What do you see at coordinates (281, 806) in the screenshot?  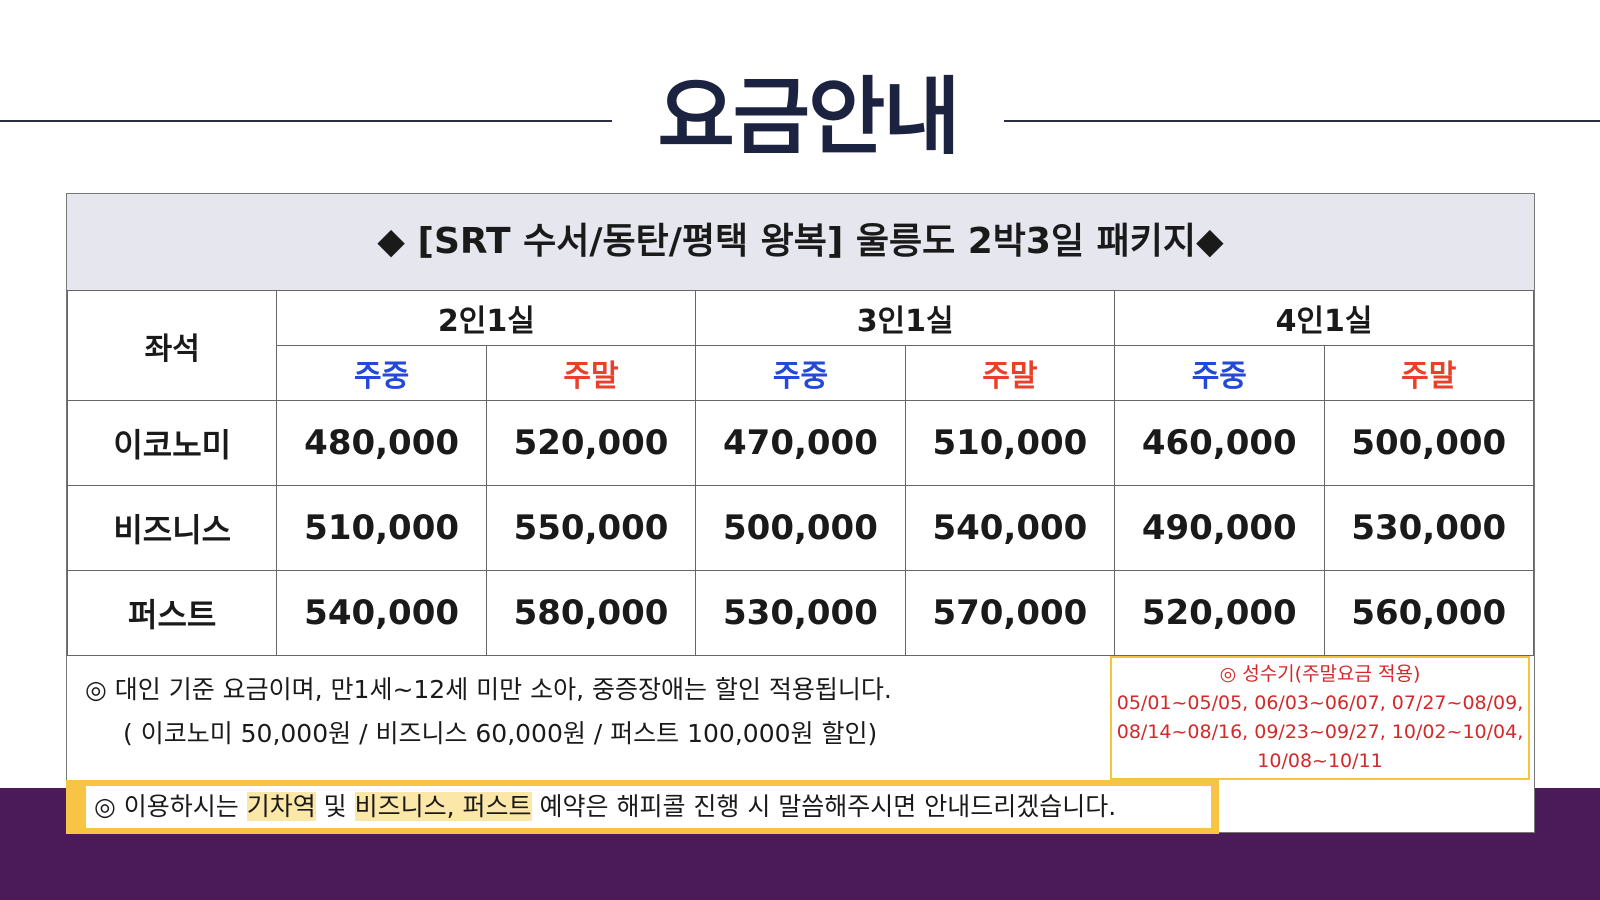 I see `info-highlight-station: 기차역` at bounding box center [281, 806].